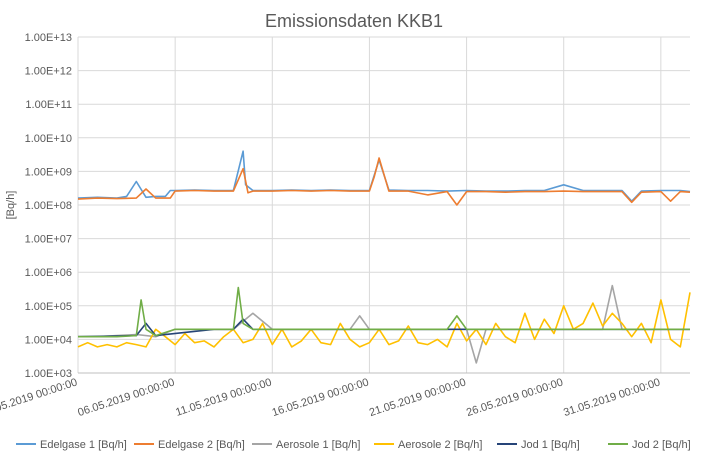  I want to click on y-tick-label: 1.00E+09, so click(48, 172).